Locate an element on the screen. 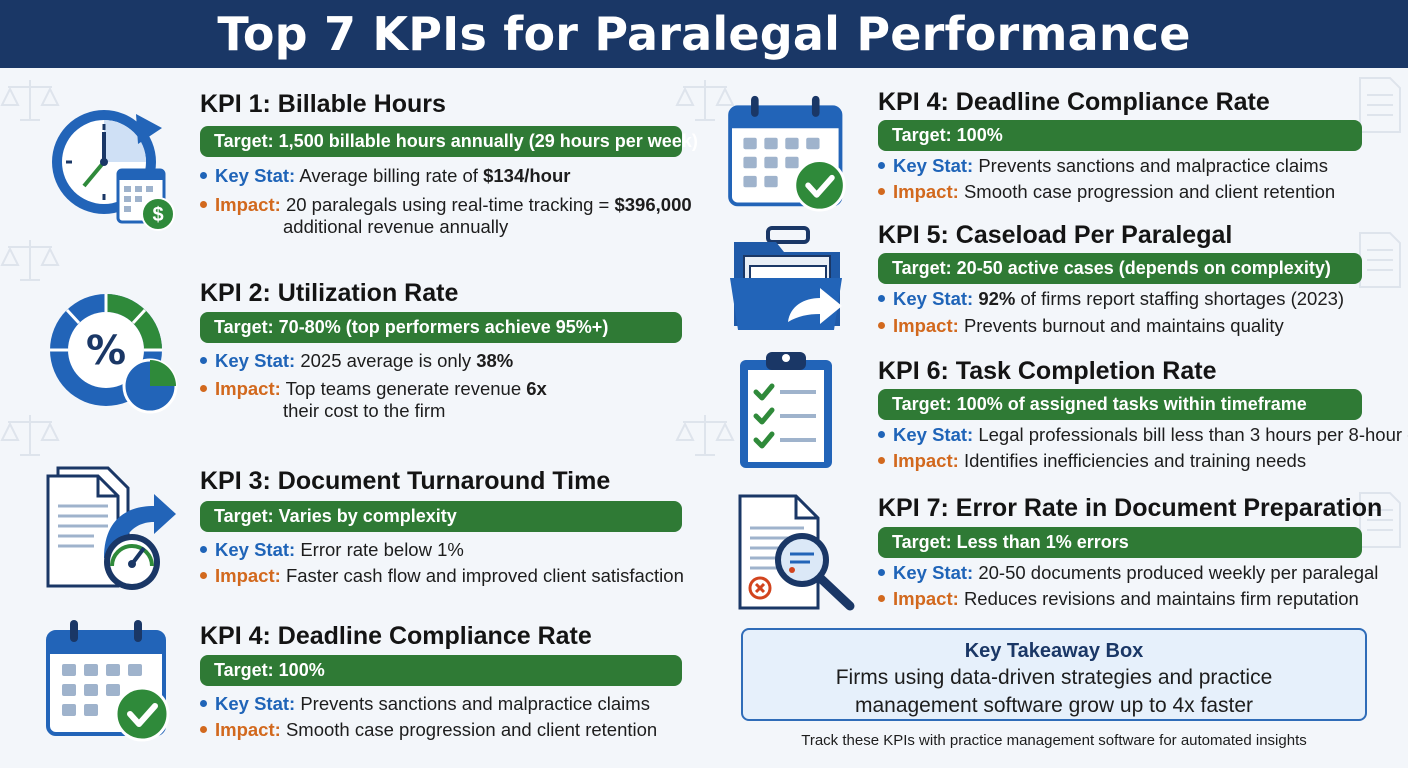  kpi-title: KPI 5: Caseload Per Paralegal is located at coordinates (1055, 235).